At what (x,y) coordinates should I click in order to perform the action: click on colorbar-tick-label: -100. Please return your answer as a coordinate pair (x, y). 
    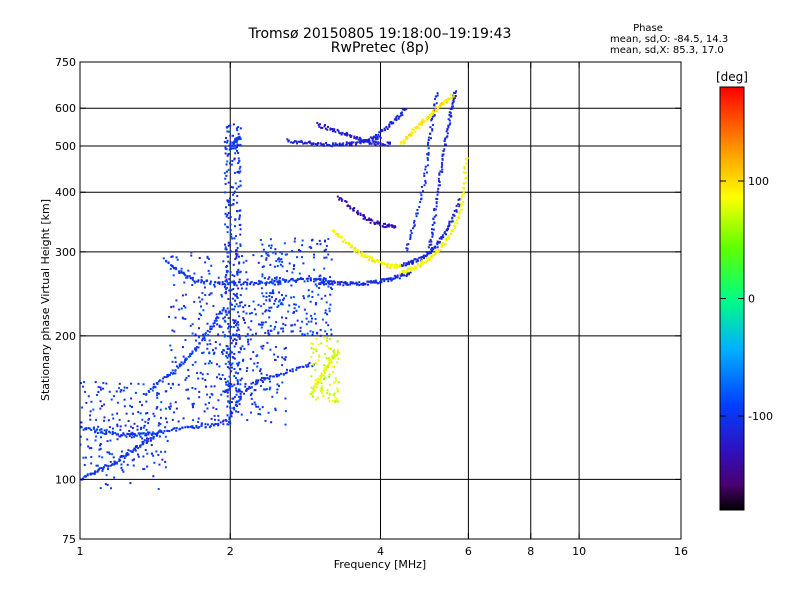
    Looking at the image, I should click on (760, 416).